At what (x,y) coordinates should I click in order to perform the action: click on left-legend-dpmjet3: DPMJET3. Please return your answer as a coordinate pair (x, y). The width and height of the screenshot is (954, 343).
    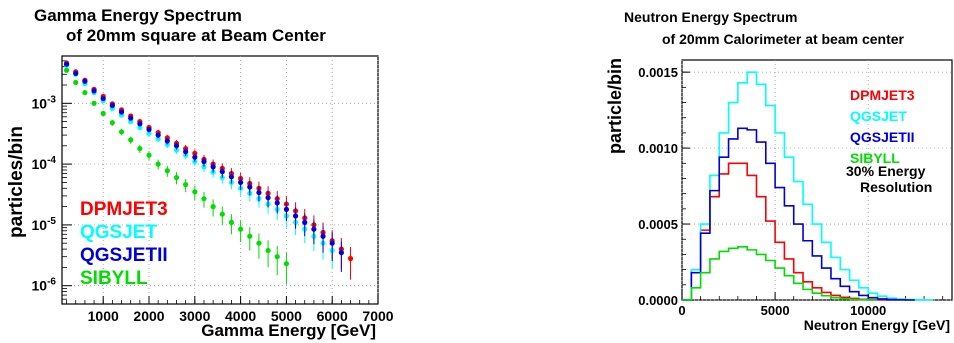
    Looking at the image, I should click on (124, 209).